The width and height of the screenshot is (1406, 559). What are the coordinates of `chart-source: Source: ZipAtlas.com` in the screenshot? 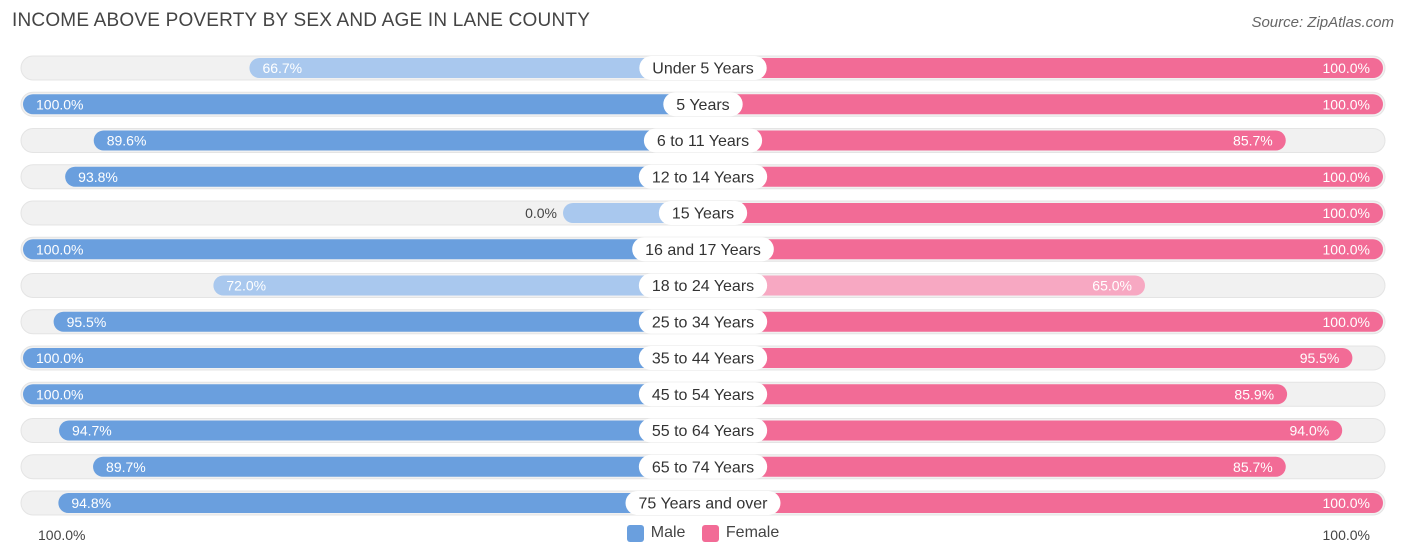 It's located at (1322, 22).